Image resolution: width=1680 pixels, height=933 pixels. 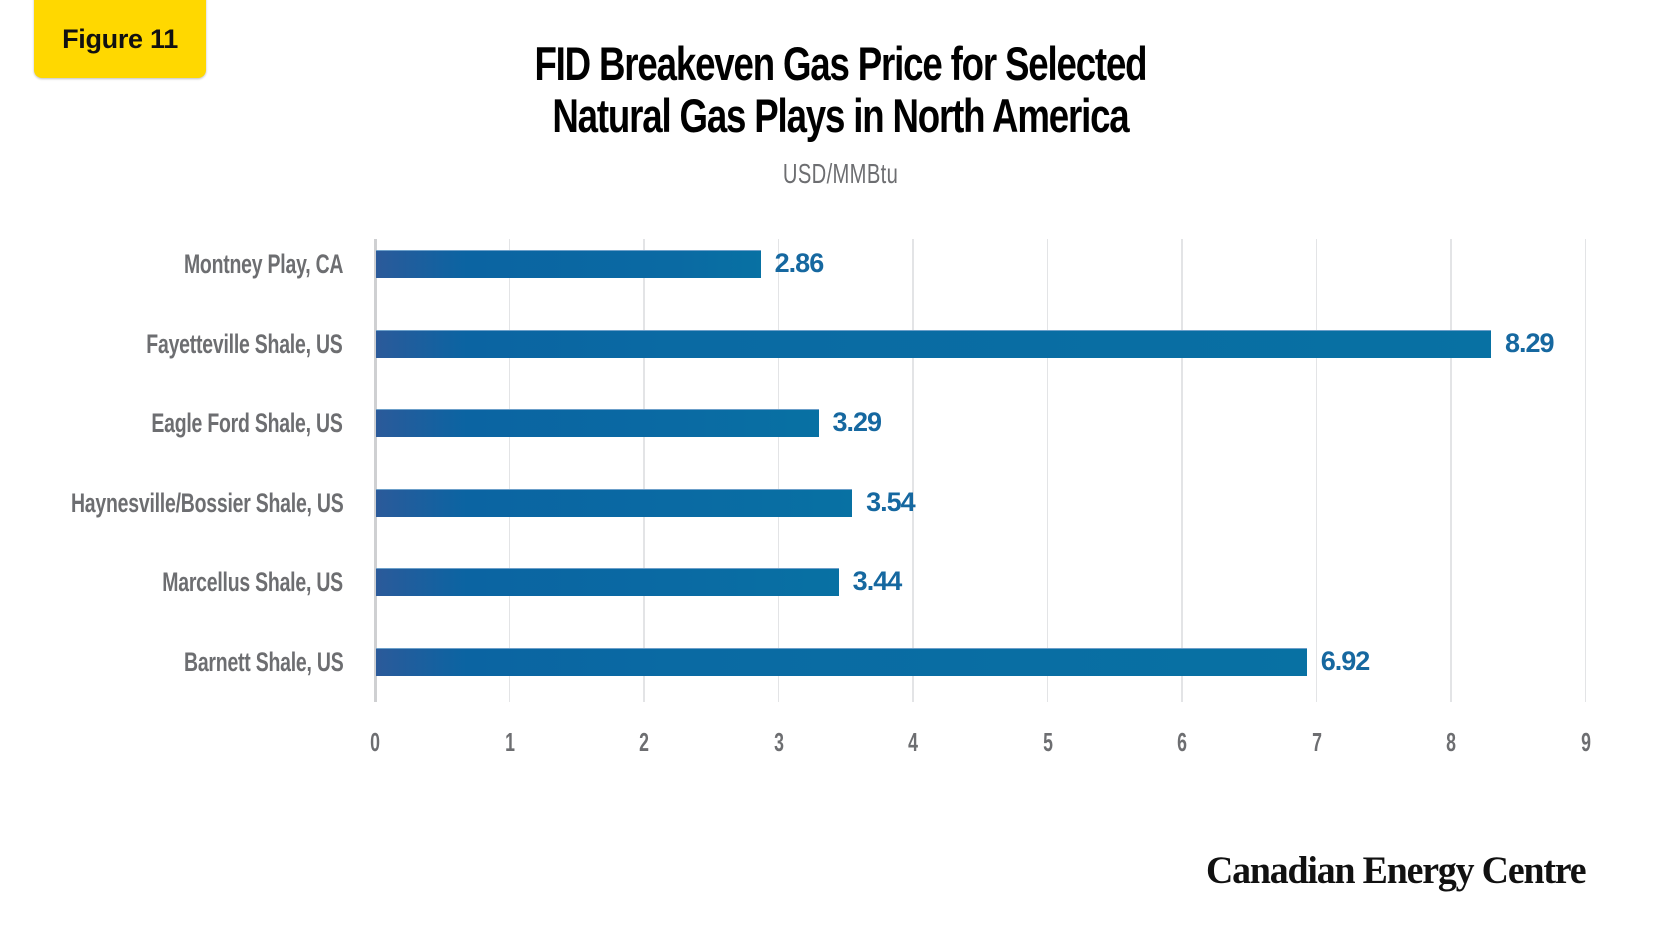 I want to click on x-tick-label: 8, so click(x=1451, y=742).